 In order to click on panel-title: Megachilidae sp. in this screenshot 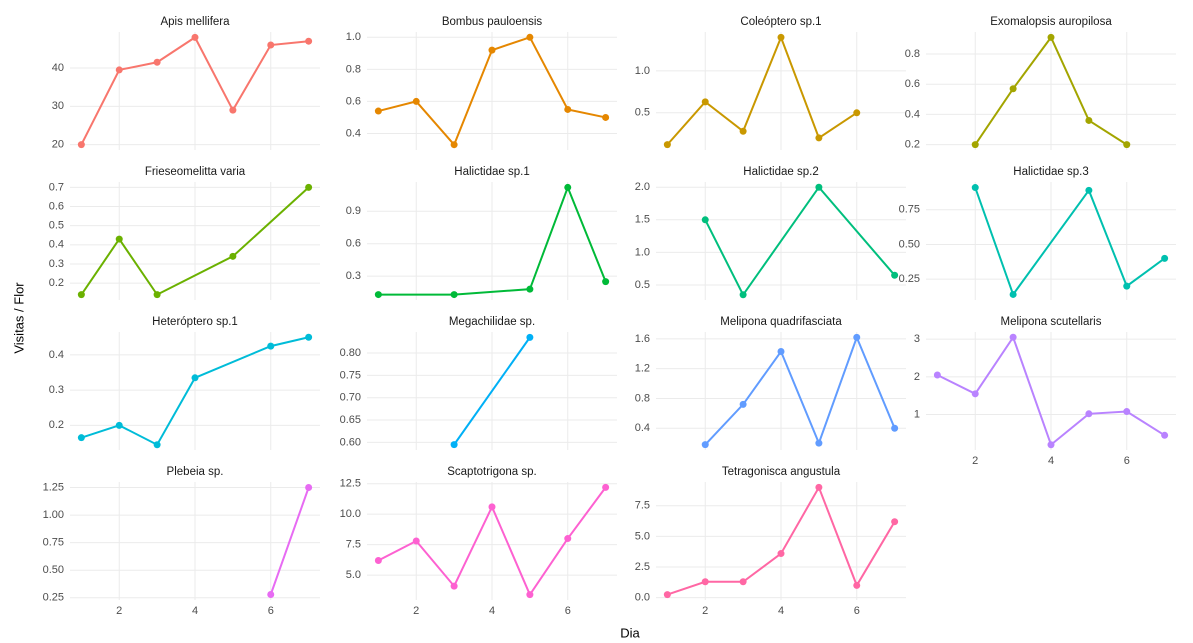, I will do `click(492, 322)`.